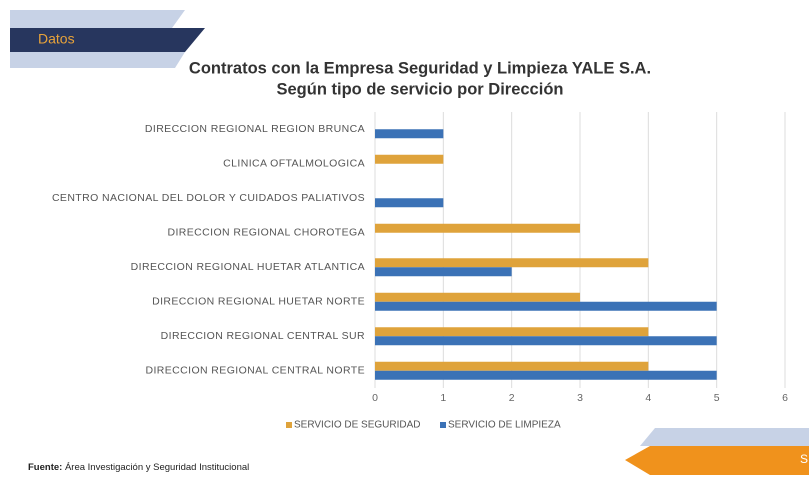 This screenshot has height=487, width=809. I want to click on y-tick-label: CLINICA OFTALMOLOGICA, so click(294, 164).